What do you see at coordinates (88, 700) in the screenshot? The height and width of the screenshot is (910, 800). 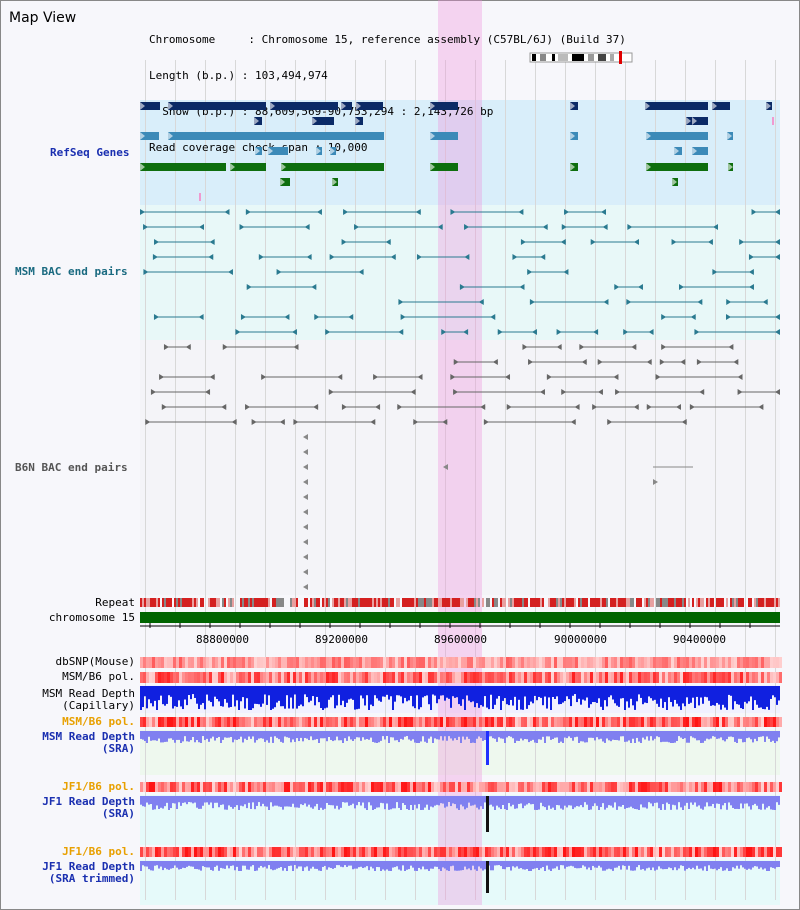 I see `track-label-msm-read-depth-capillary: MSM Read Depth (Capillary)` at bounding box center [88, 700].